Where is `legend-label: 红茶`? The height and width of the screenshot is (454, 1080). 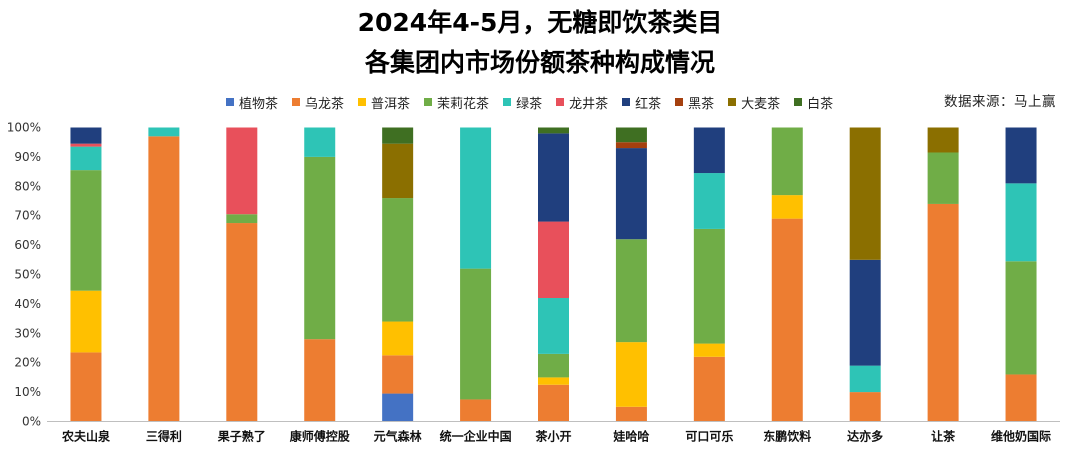
legend-label: 红茶 is located at coordinates (648, 104).